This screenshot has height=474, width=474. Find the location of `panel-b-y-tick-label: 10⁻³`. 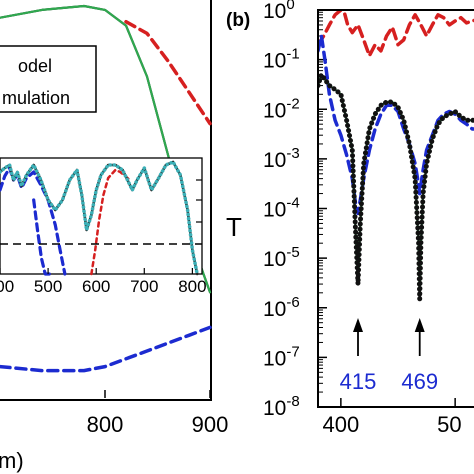

panel-b-y-tick-label: 10⁻³ is located at coordinates (281, 158).